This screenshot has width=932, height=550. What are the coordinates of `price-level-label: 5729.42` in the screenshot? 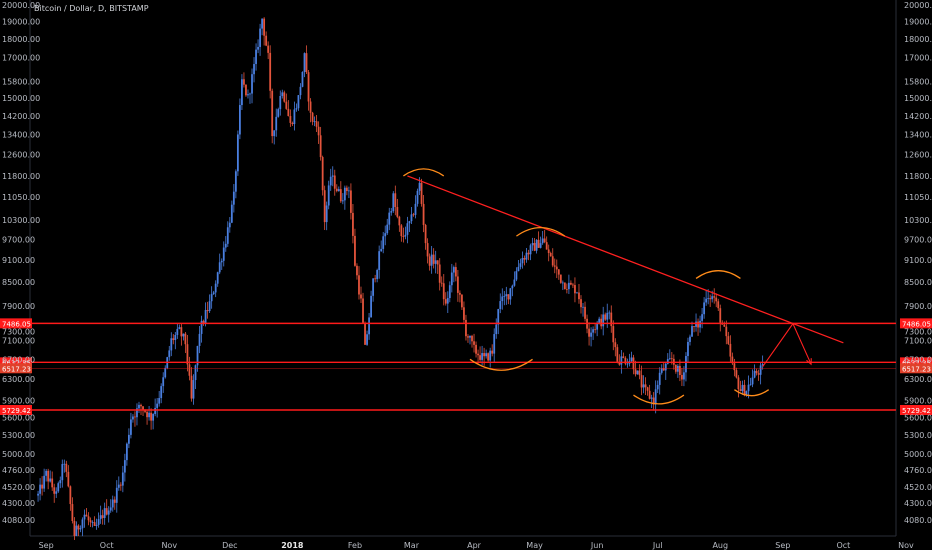 It's located at (916, 411).